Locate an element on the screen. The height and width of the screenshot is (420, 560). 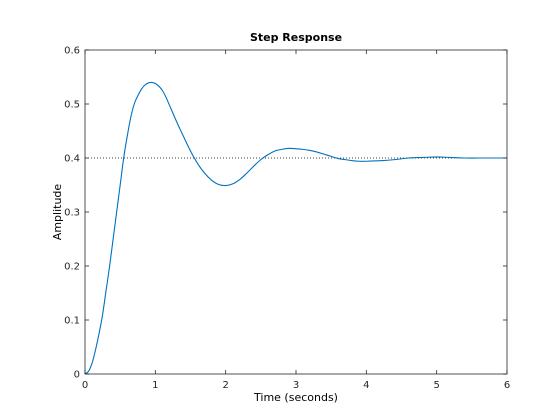
x-tick-label: 4 is located at coordinates (366, 385).